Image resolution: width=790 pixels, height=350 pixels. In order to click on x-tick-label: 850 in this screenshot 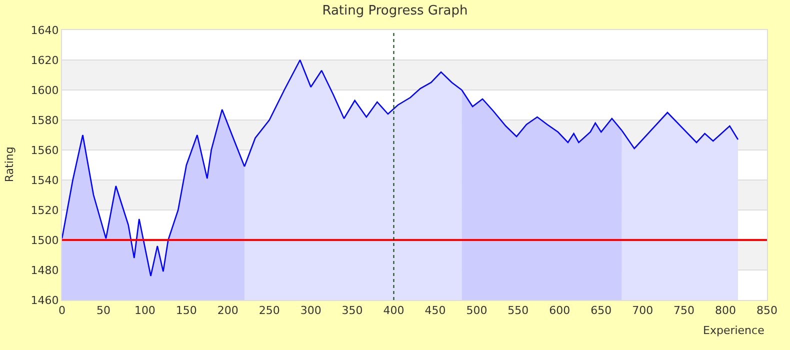, I will do `click(767, 311)`.